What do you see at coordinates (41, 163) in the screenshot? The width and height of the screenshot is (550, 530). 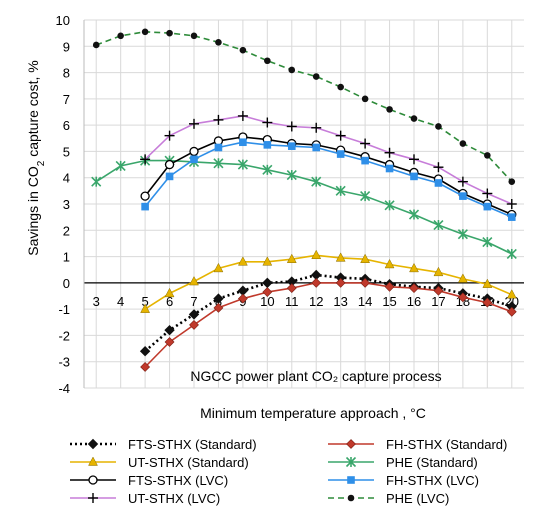 I see `y-axis-label-subscript: 2` at bounding box center [41, 163].